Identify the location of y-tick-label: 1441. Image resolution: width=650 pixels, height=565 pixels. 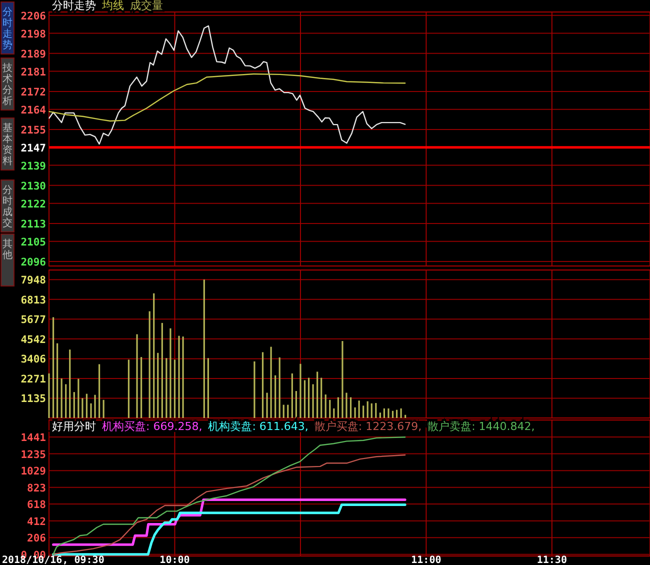
(33, 438).